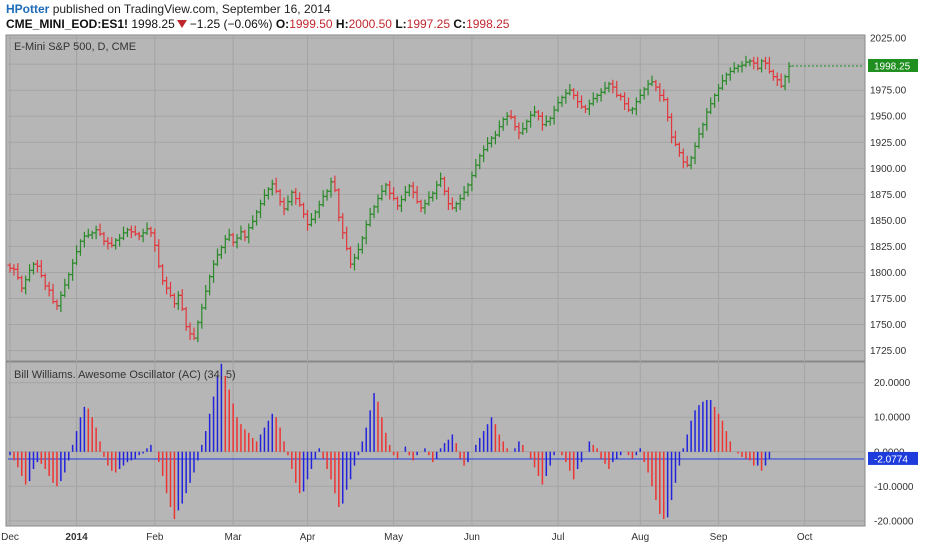 This screenshot has height=550, width=932. What do you see at coordinates (488, 24) in the screenshot?
I see `close-value: 1998.25` at bounding box center [488, 24].